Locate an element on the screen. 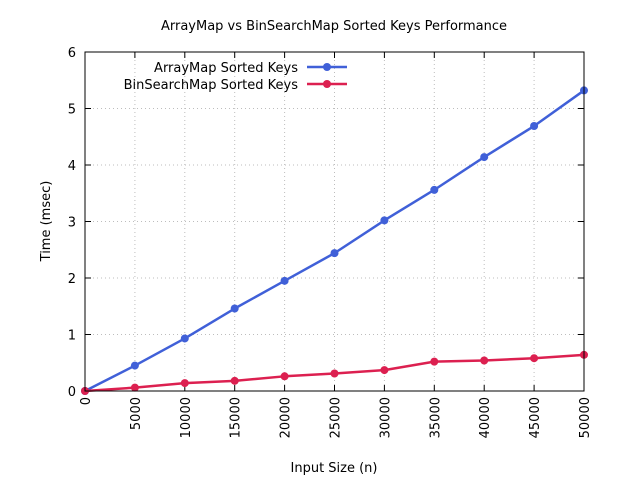 The height and width of the screenshot is (480, 640). x-tick-label: 5000 is located at coordinates (136, 413).